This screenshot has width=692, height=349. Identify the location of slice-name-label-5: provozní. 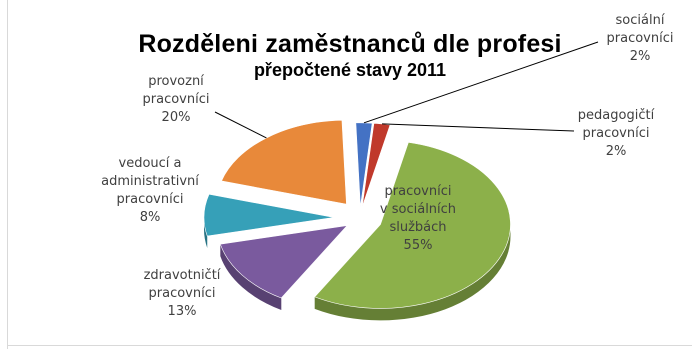
(176, 81).